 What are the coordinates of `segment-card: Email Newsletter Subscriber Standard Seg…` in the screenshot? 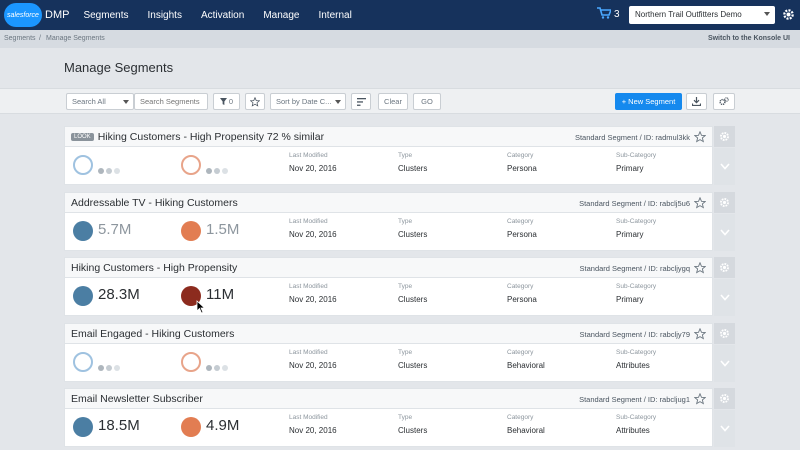 It's located at (399, 417).